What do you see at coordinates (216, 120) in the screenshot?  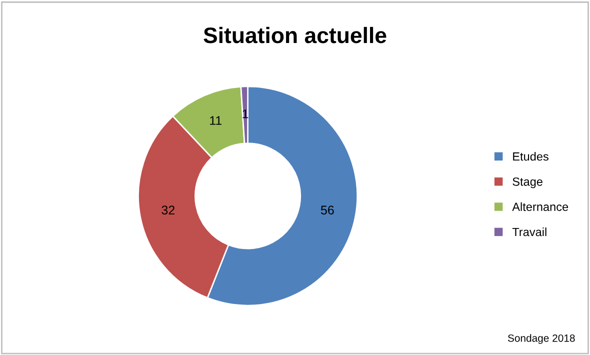 I see `data-label: 11` at bounding box center [216, 120].